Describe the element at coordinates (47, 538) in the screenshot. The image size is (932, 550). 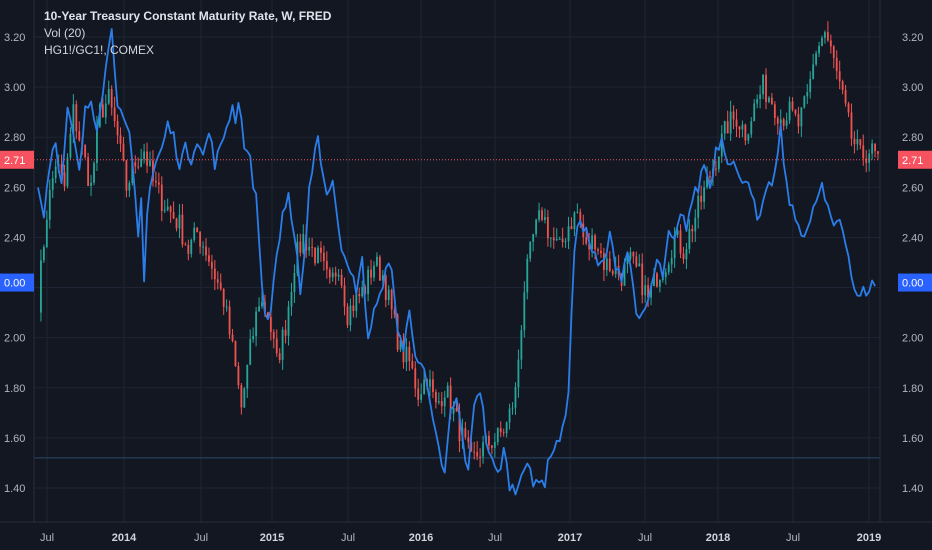
I see `x-tick-label: Jul` at that location.